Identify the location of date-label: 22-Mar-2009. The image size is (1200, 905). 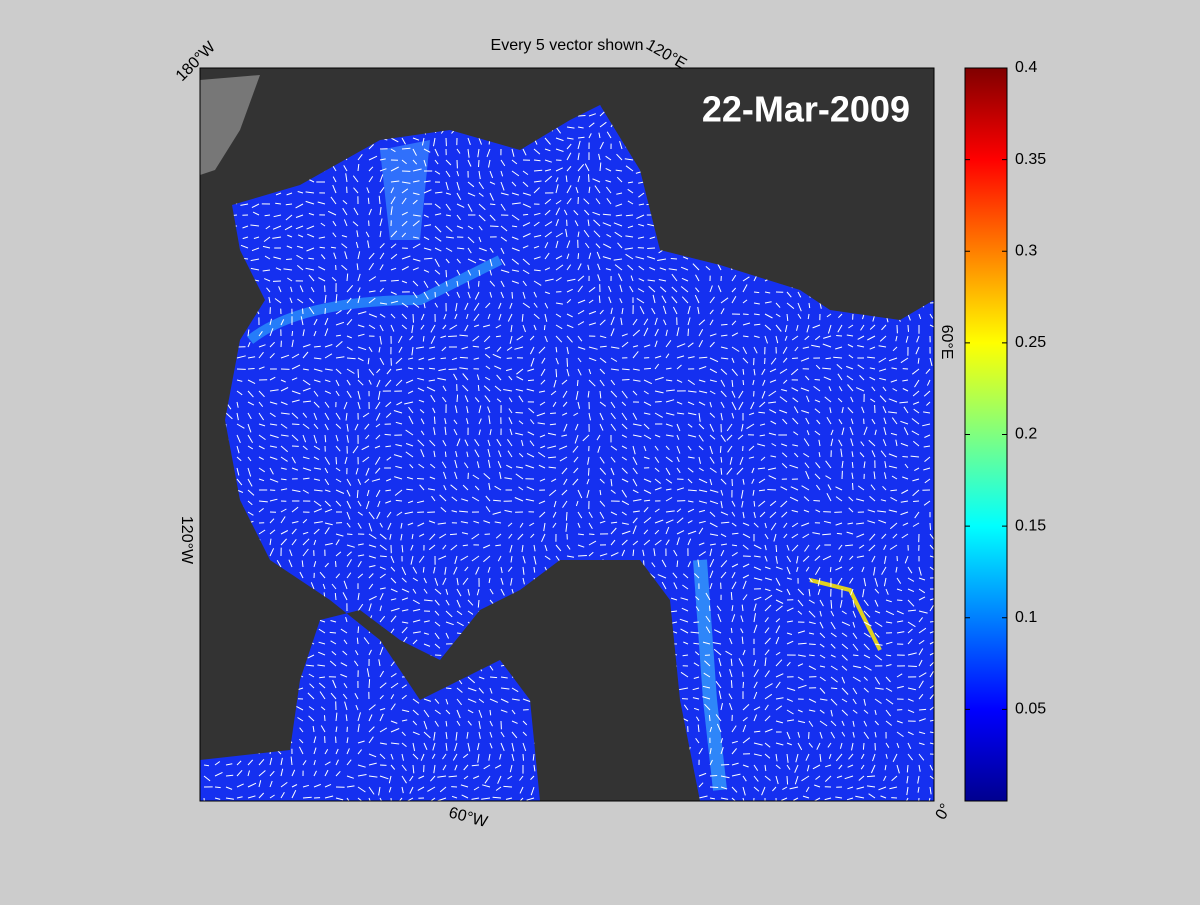
(806, 109).